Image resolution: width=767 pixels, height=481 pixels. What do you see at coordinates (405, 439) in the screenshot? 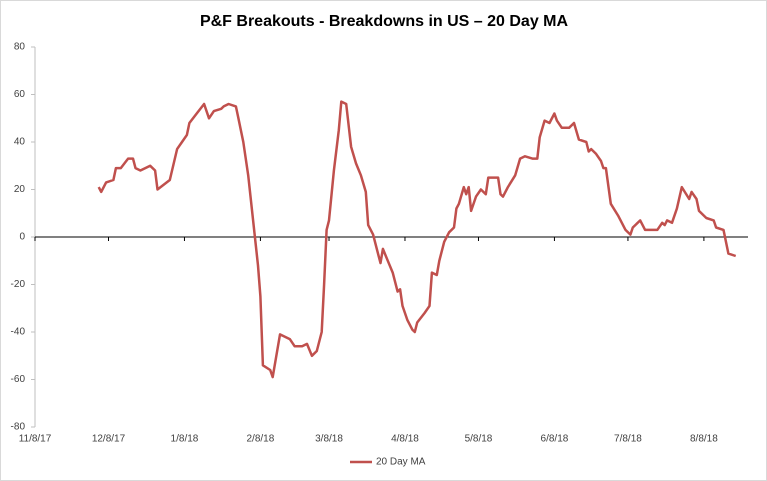
I see `x-tick-label: 4/8/18` at bounding box center [405, 439].